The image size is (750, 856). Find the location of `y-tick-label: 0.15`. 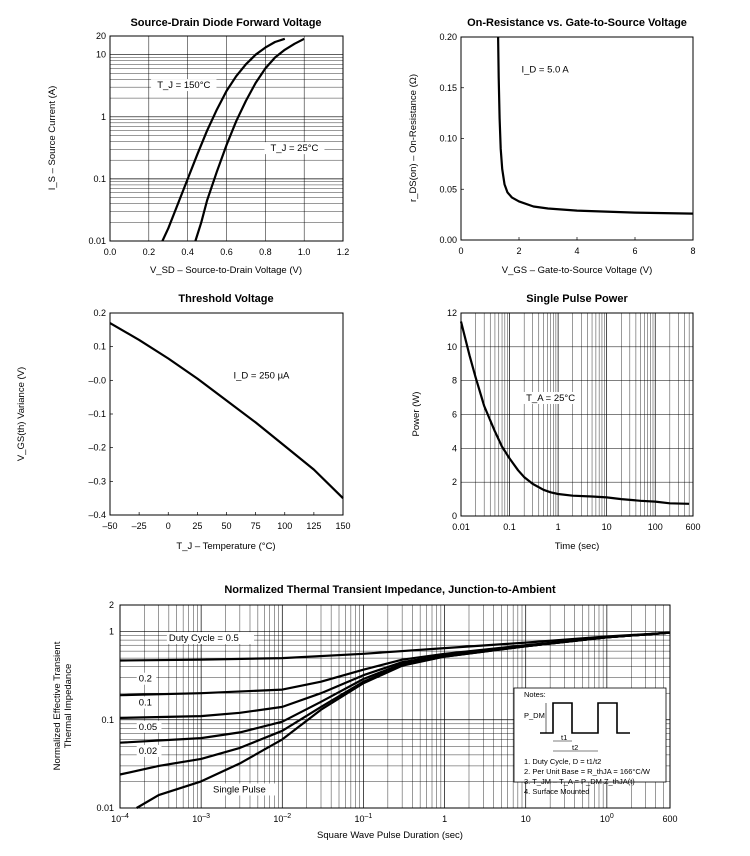

y-tick-label: 0.15 is located at coordinates (448, 88).